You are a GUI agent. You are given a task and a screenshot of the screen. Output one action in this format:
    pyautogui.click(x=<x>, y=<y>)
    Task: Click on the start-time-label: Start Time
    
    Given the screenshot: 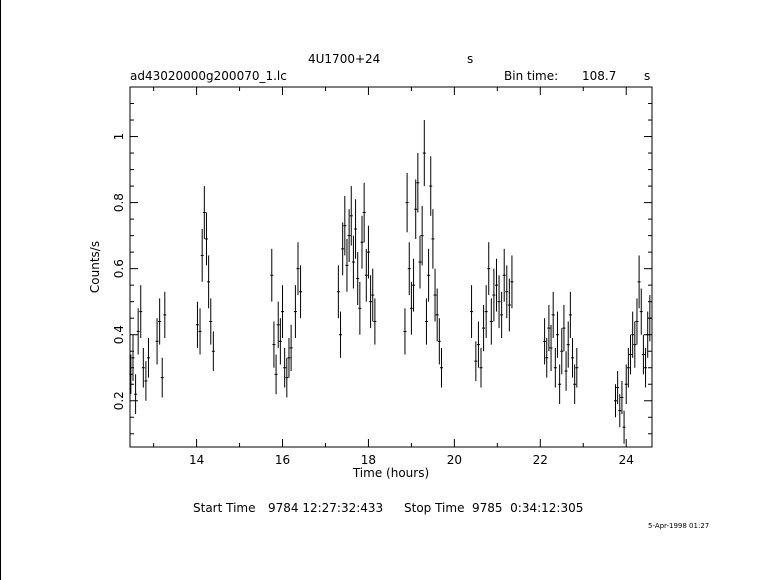 What is the action you would take?
    pyautogui.click(x=224, y=508)
    